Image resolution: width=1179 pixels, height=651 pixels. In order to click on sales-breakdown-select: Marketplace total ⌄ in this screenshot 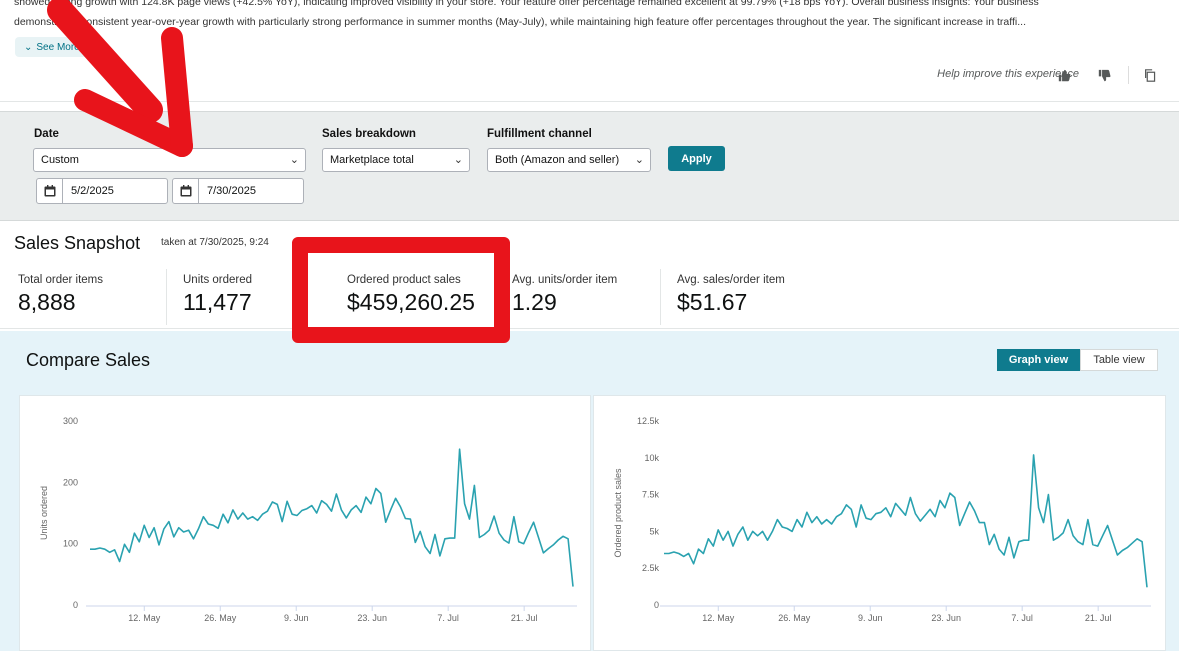, I will do `click(396, 160)`.